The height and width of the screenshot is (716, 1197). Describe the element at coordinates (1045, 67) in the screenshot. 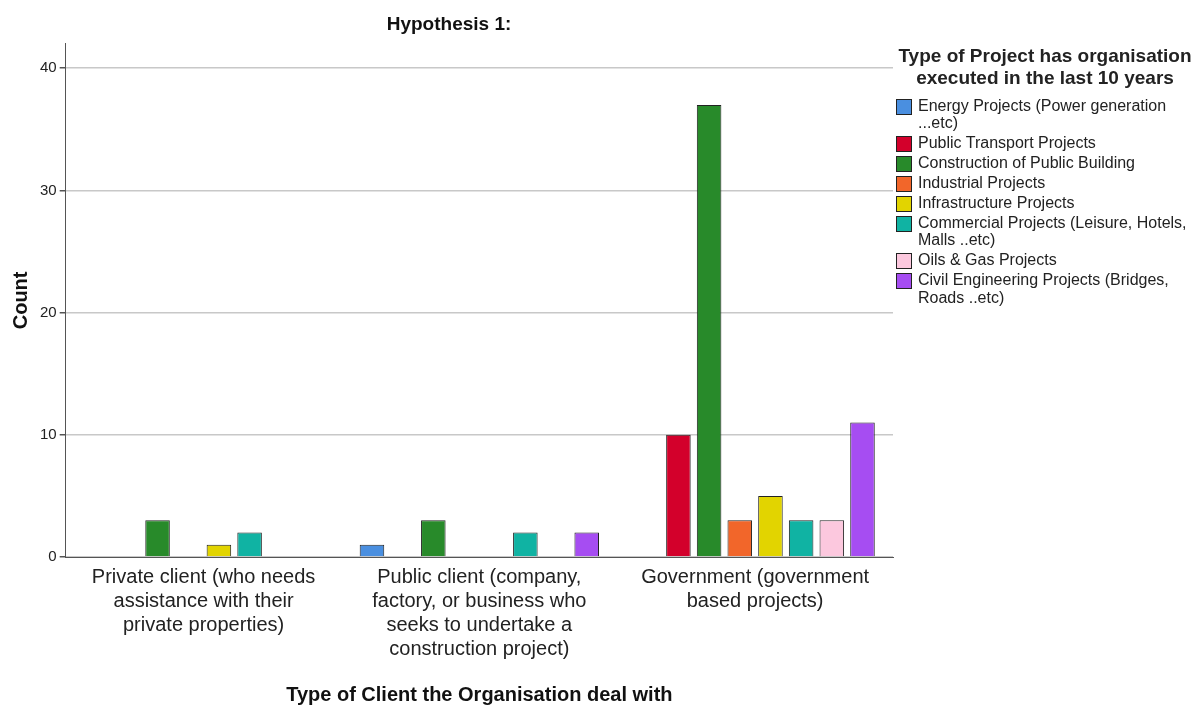

I see `legend-title: Type of Project has organisation executed in the last 10 years` at that location.